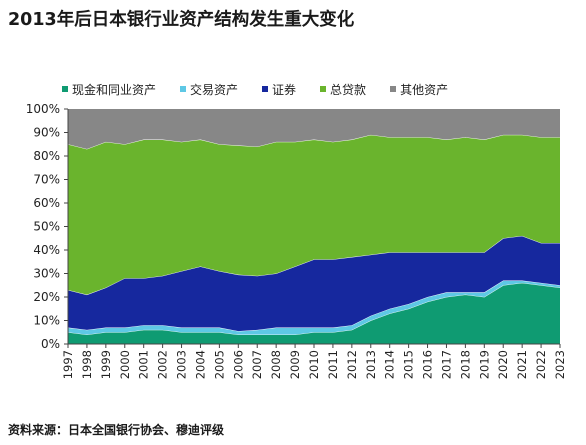  Describe the element at coordinates (560, 364) in the screenshot. I see `x-tick-label: 2023` at that location.